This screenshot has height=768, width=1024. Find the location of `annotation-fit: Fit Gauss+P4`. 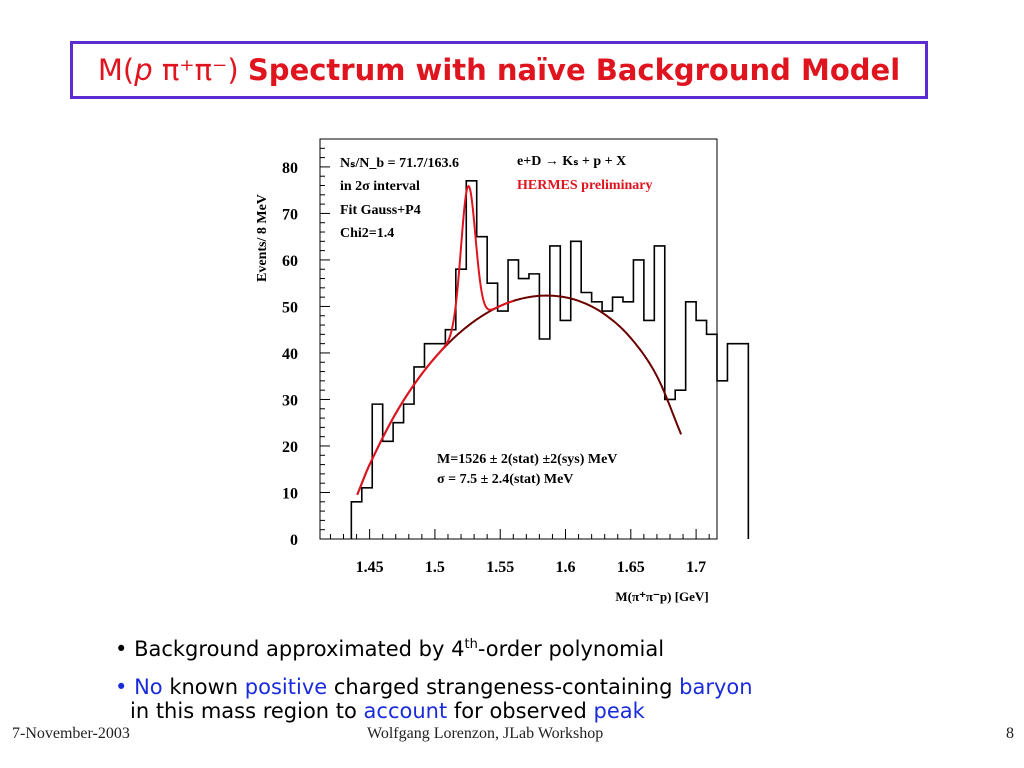

annotation-fit: Fit Gauss+P4 is located at coordinates (380, 210).